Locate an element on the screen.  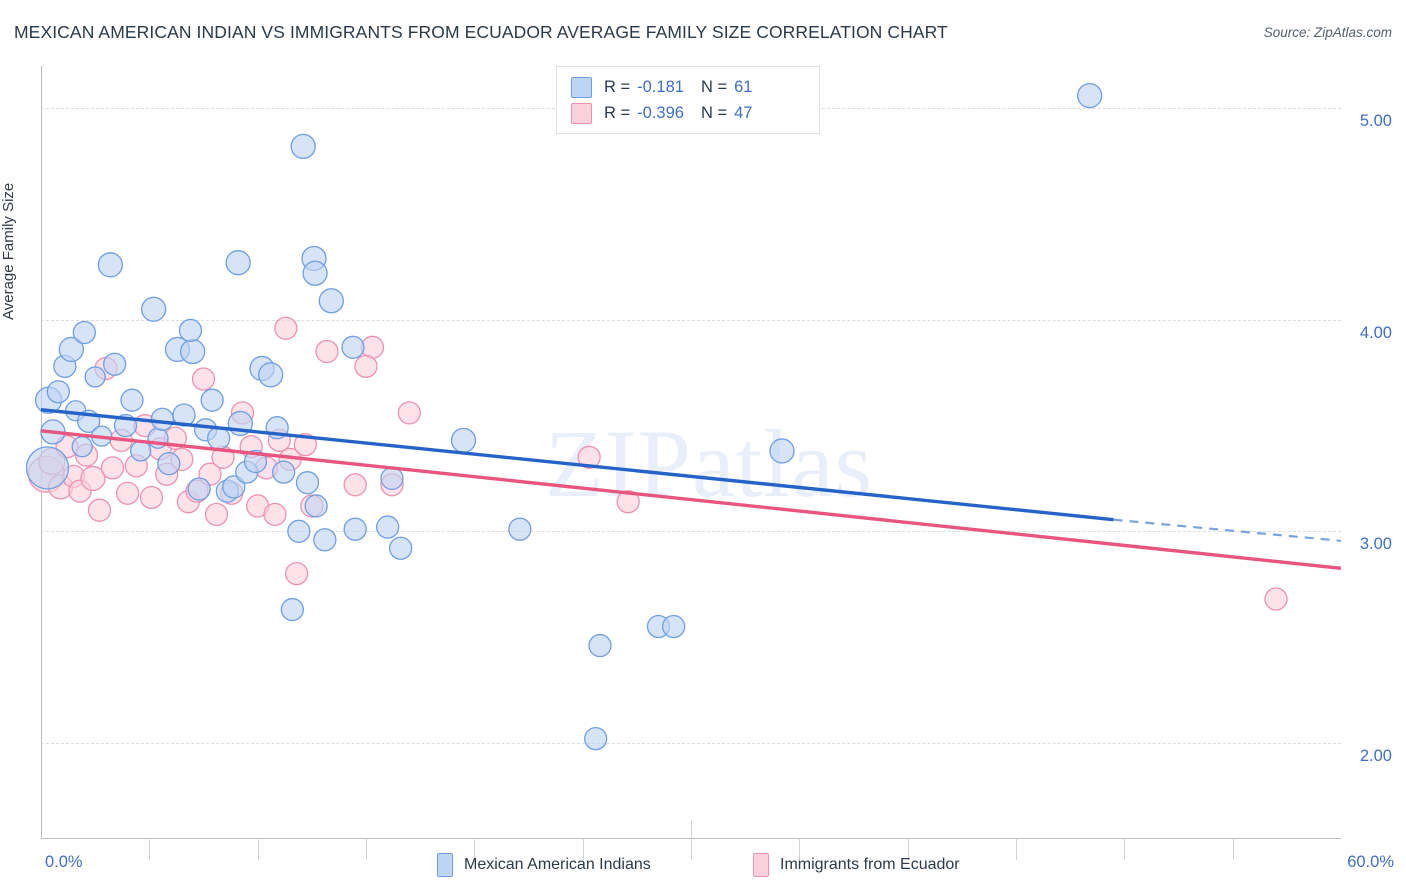
legend-item-immigrants-from-ecuador: Immigrants from Ecuador is located at coordinates (856, 865).